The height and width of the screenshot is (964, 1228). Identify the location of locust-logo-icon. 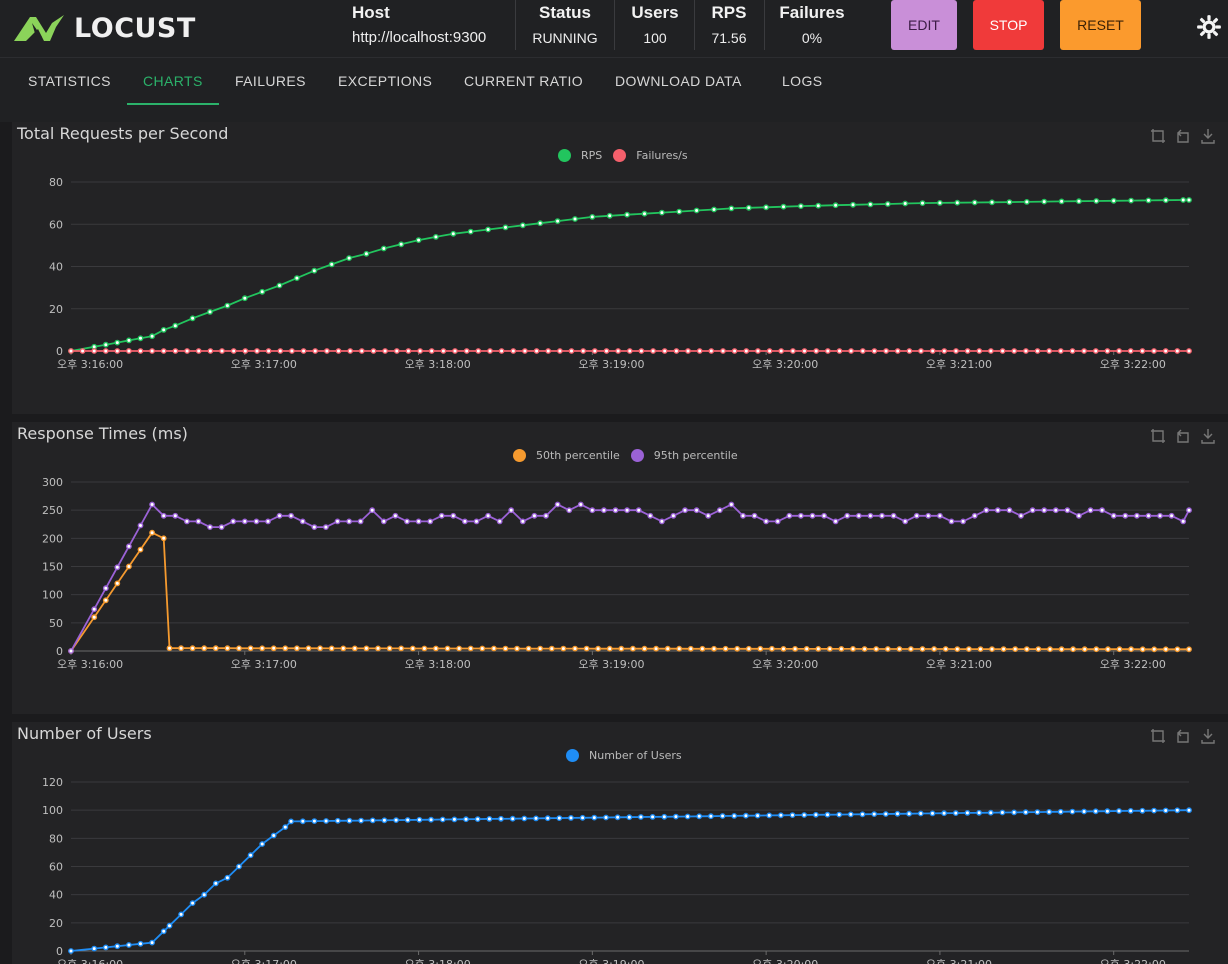
(39, 27).